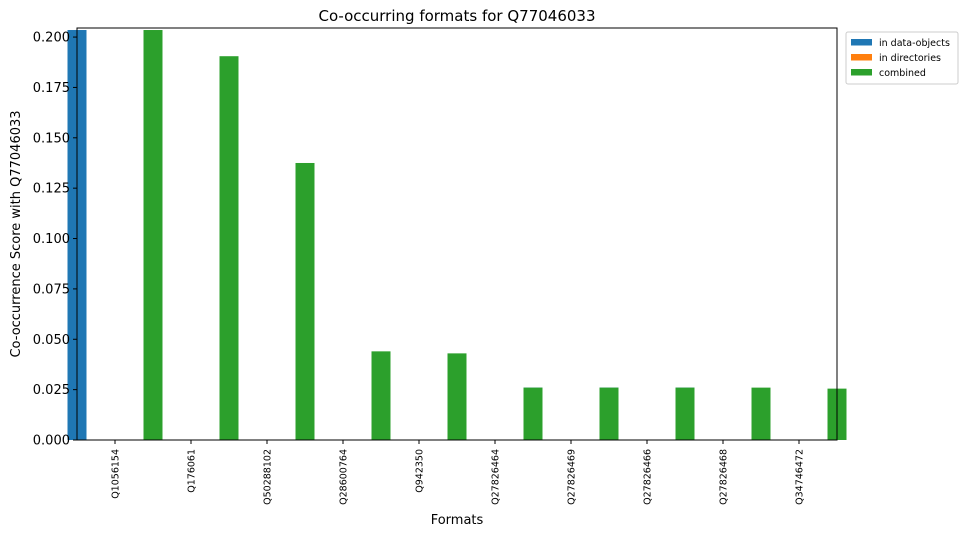 The width and height of the screenshot is (966, 536). Describe the element at coordinates (51, 289) in the screenshot. I see `y-tick-label: 0.075` at that location.